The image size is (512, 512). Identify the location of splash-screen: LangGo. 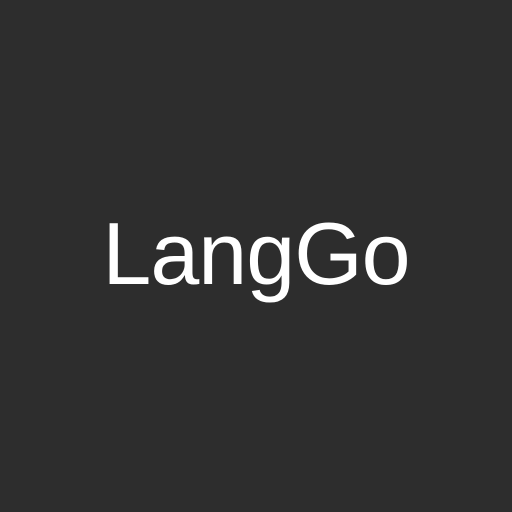
(256, 253).